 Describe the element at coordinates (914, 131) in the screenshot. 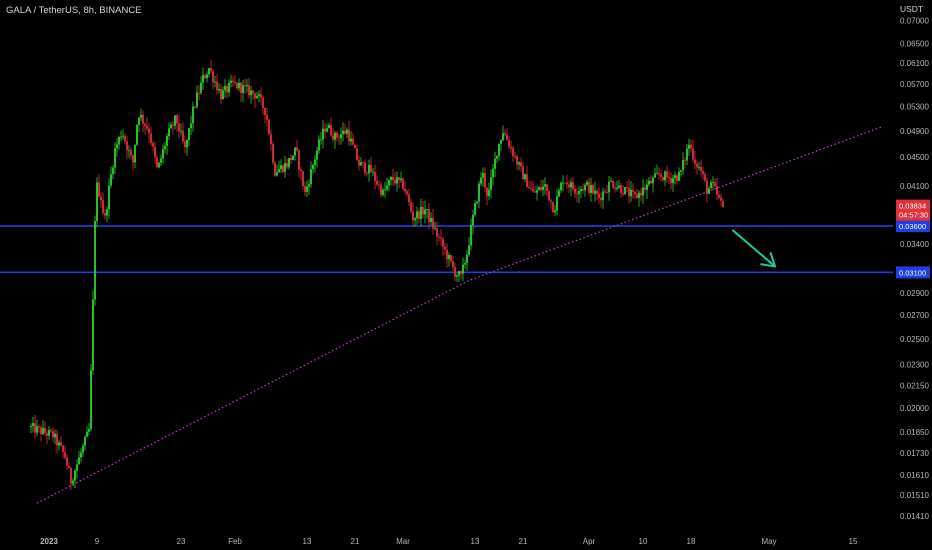

I see `y-tick-label: 0.04900` at that location.